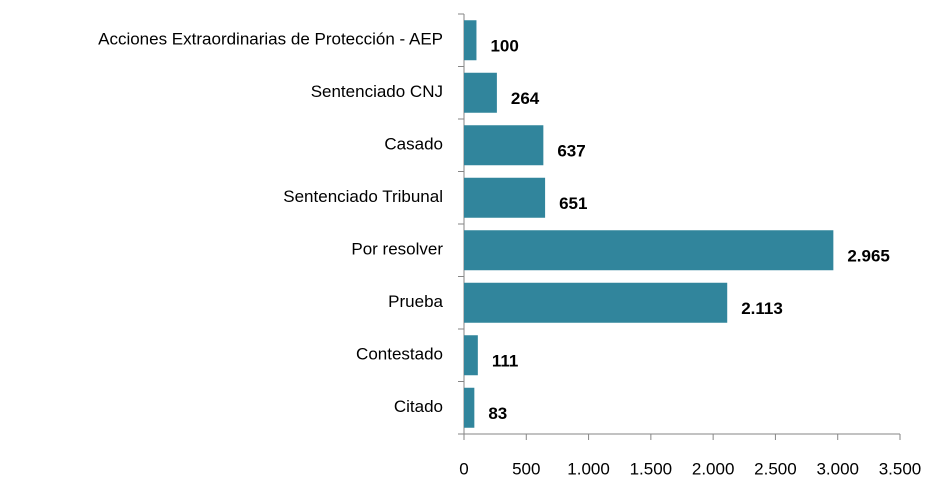 This screenshot has width=929, height=481. What do you see at coordinates (900, 468) in the screenshot?
I see `x-tick-label: 3.500` at bounding box center [900, 468].